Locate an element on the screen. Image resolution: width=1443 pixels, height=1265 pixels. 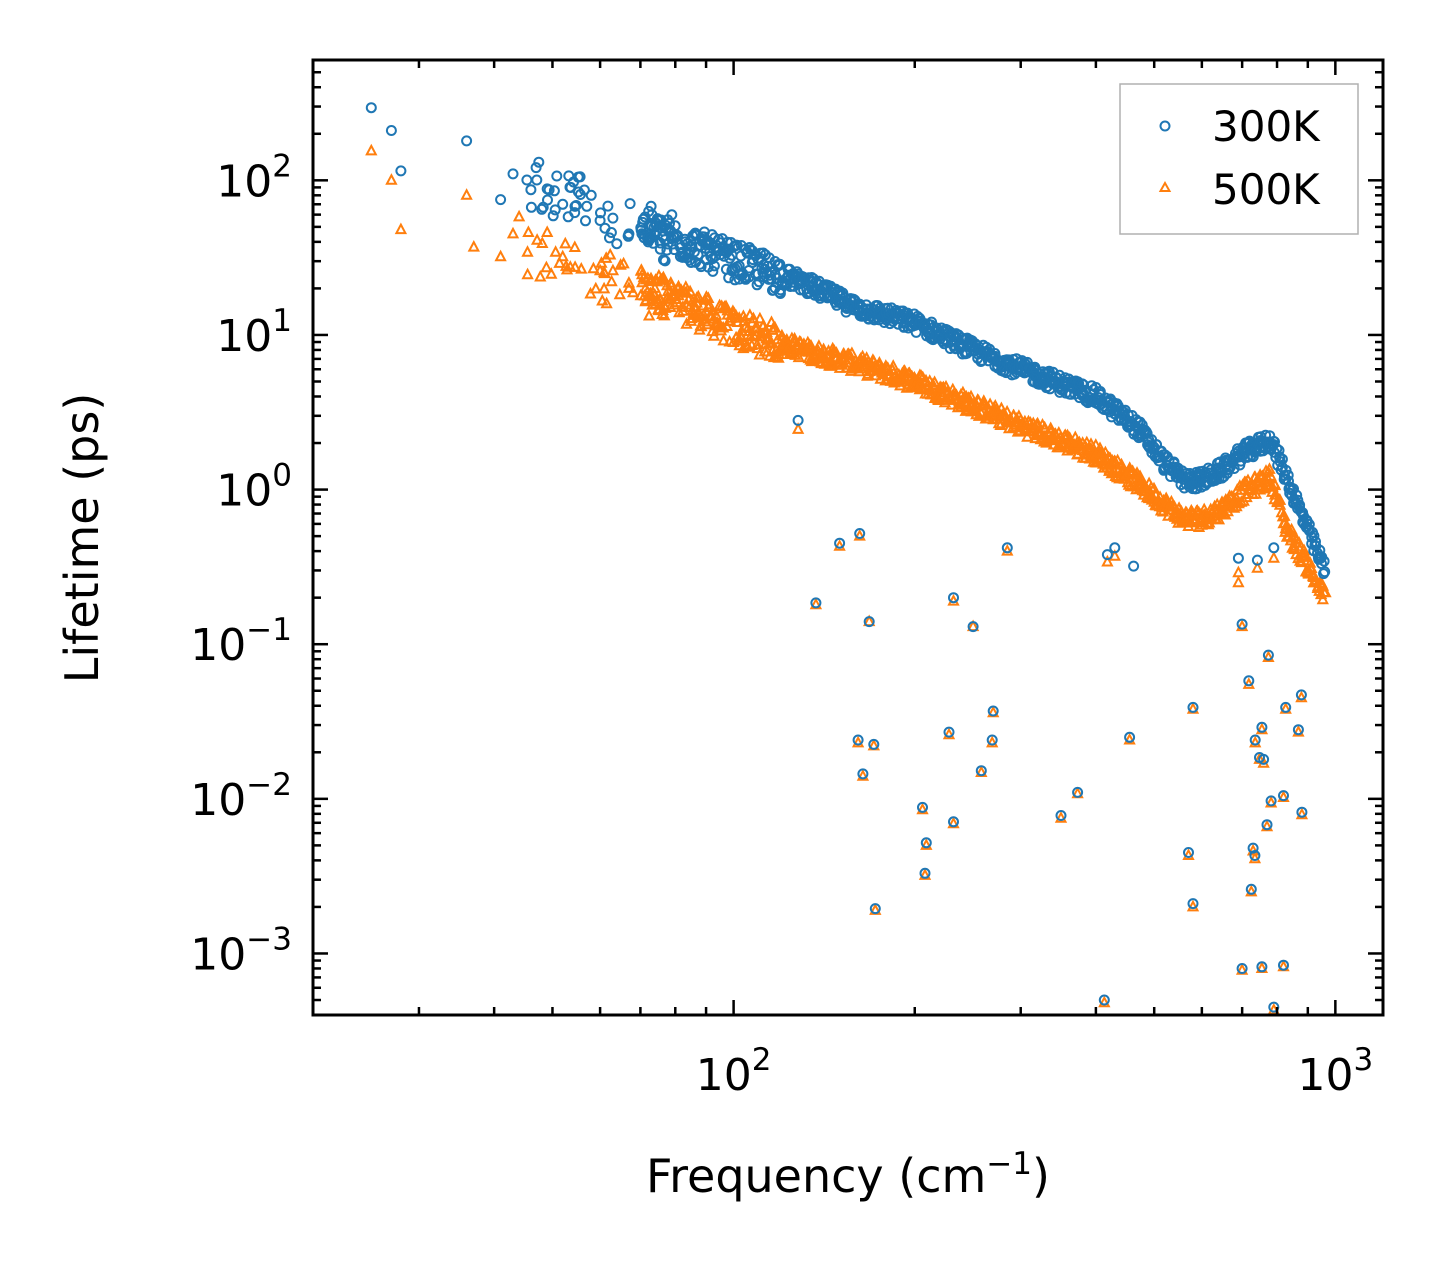
legend-label-500k: 500K is located at coordinates (1266, 189).